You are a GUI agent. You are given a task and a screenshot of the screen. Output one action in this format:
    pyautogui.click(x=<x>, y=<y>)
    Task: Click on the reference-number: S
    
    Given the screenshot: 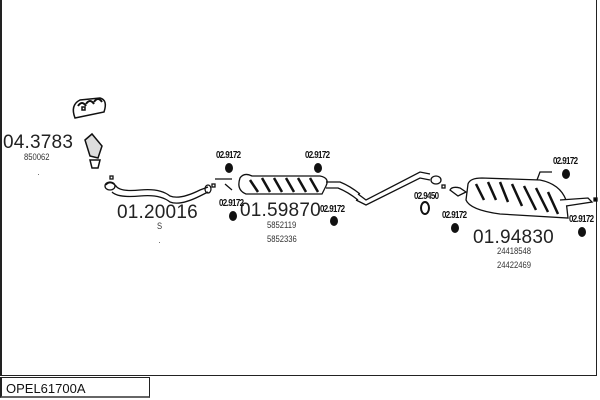 What is the action you would take?
    pyautogui.click(x=160, y=226)
    